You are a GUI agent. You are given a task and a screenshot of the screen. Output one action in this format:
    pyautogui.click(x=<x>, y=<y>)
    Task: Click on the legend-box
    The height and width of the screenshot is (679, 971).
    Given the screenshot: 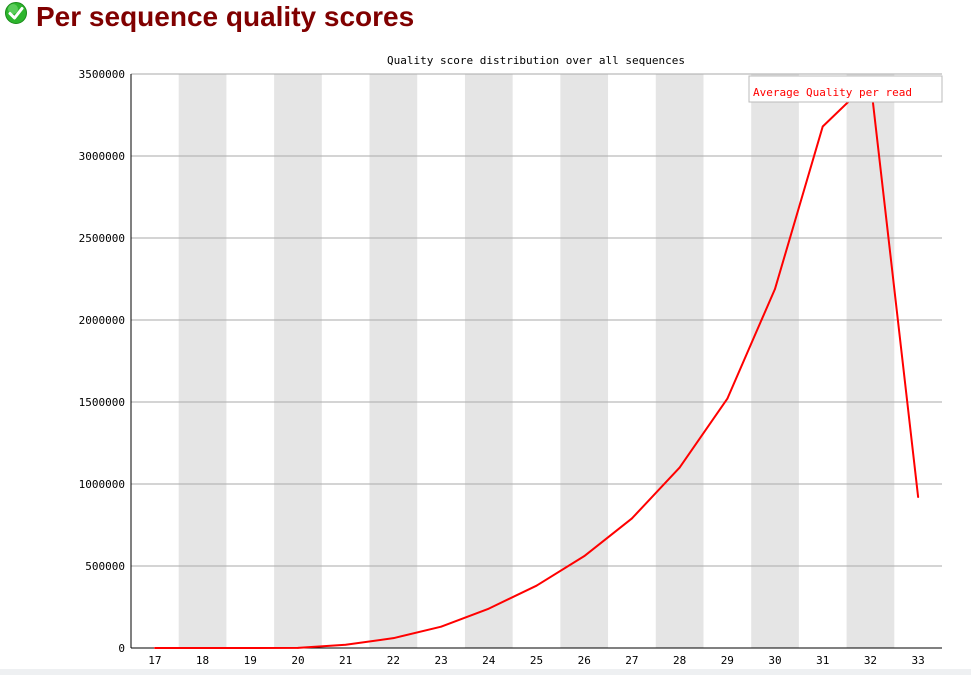 What is the action you would take?
    pyautogui.click(x=845, y=89)
    